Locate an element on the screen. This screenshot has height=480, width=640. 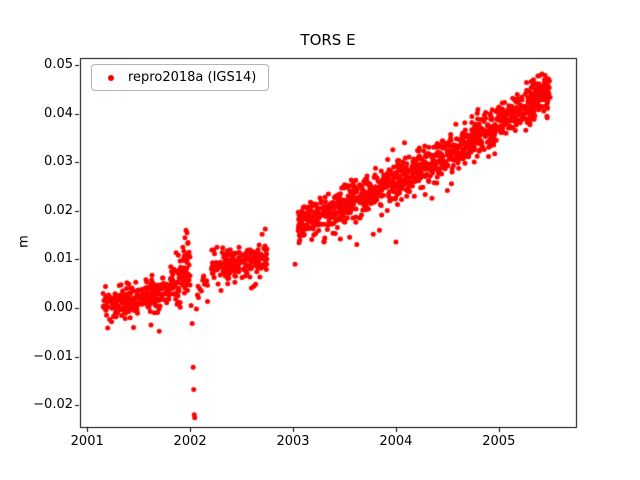
y-tick-label: 0.03 is located at coordinates (58, 162).